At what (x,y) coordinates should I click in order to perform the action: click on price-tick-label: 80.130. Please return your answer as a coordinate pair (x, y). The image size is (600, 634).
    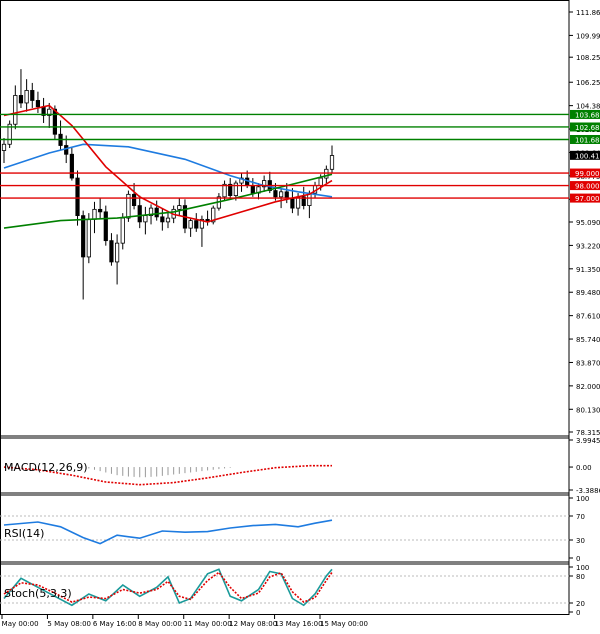
    Looking at the image, I should click on (588, 410).